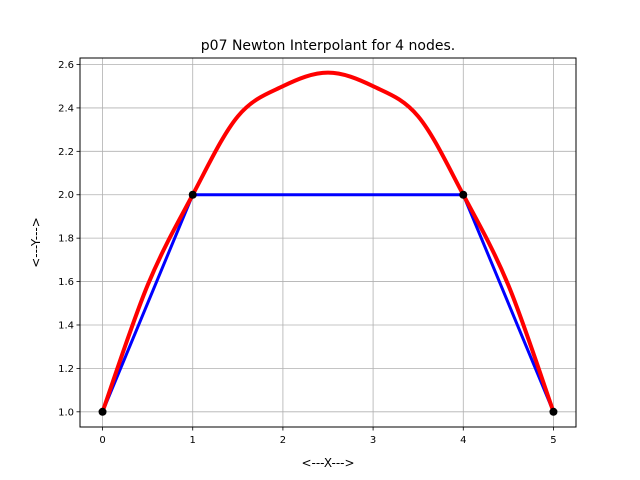  Describe the element at coordinates (66, 152) in the screenshot. I see `y-tick-label: 2.2` at that location.